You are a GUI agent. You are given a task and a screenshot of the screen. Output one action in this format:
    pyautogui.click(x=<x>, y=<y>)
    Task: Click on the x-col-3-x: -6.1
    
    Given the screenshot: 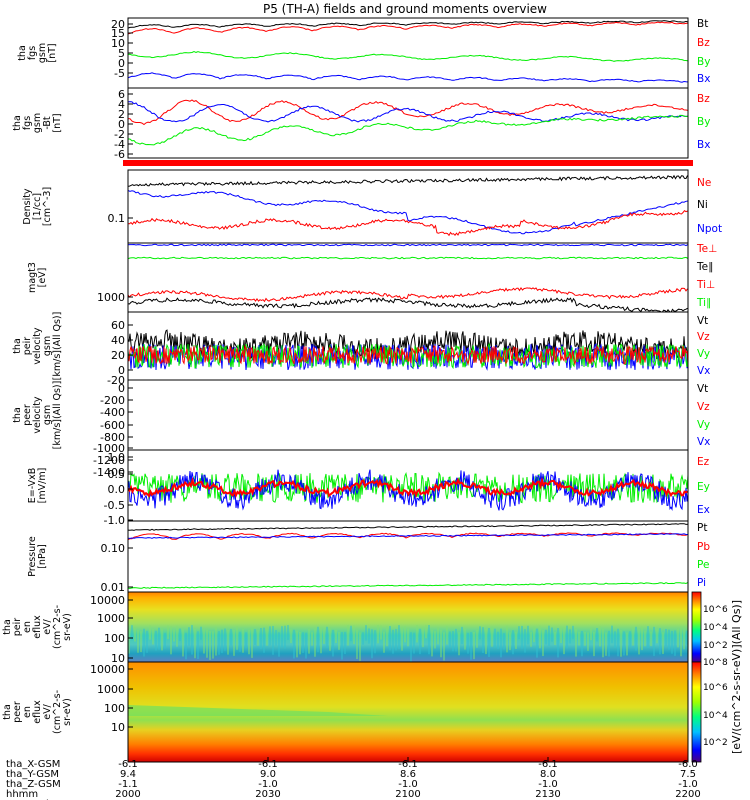 What is the action you would take?
    pyautogui.click(x=548, y=764)
    